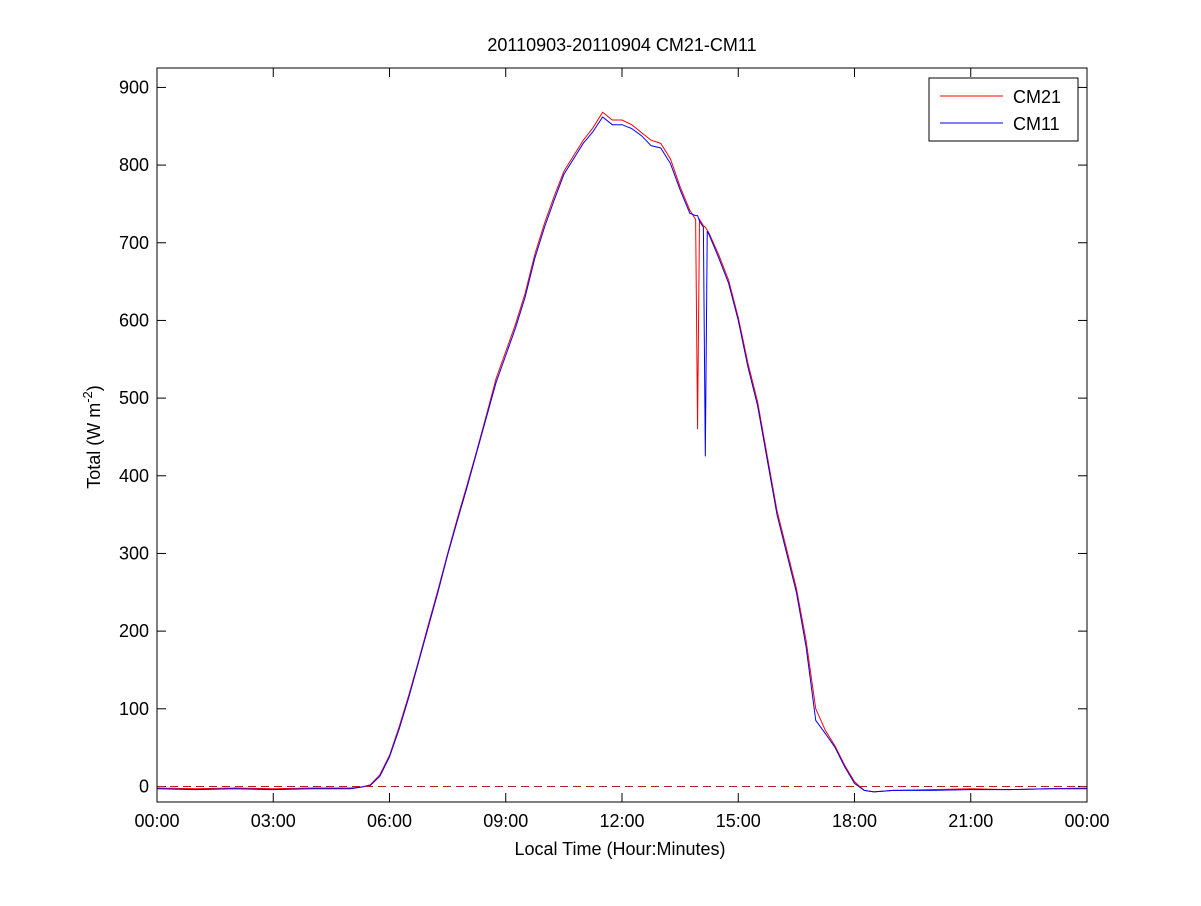  I want to click on y-tick-label: 200, so click(134, 631).